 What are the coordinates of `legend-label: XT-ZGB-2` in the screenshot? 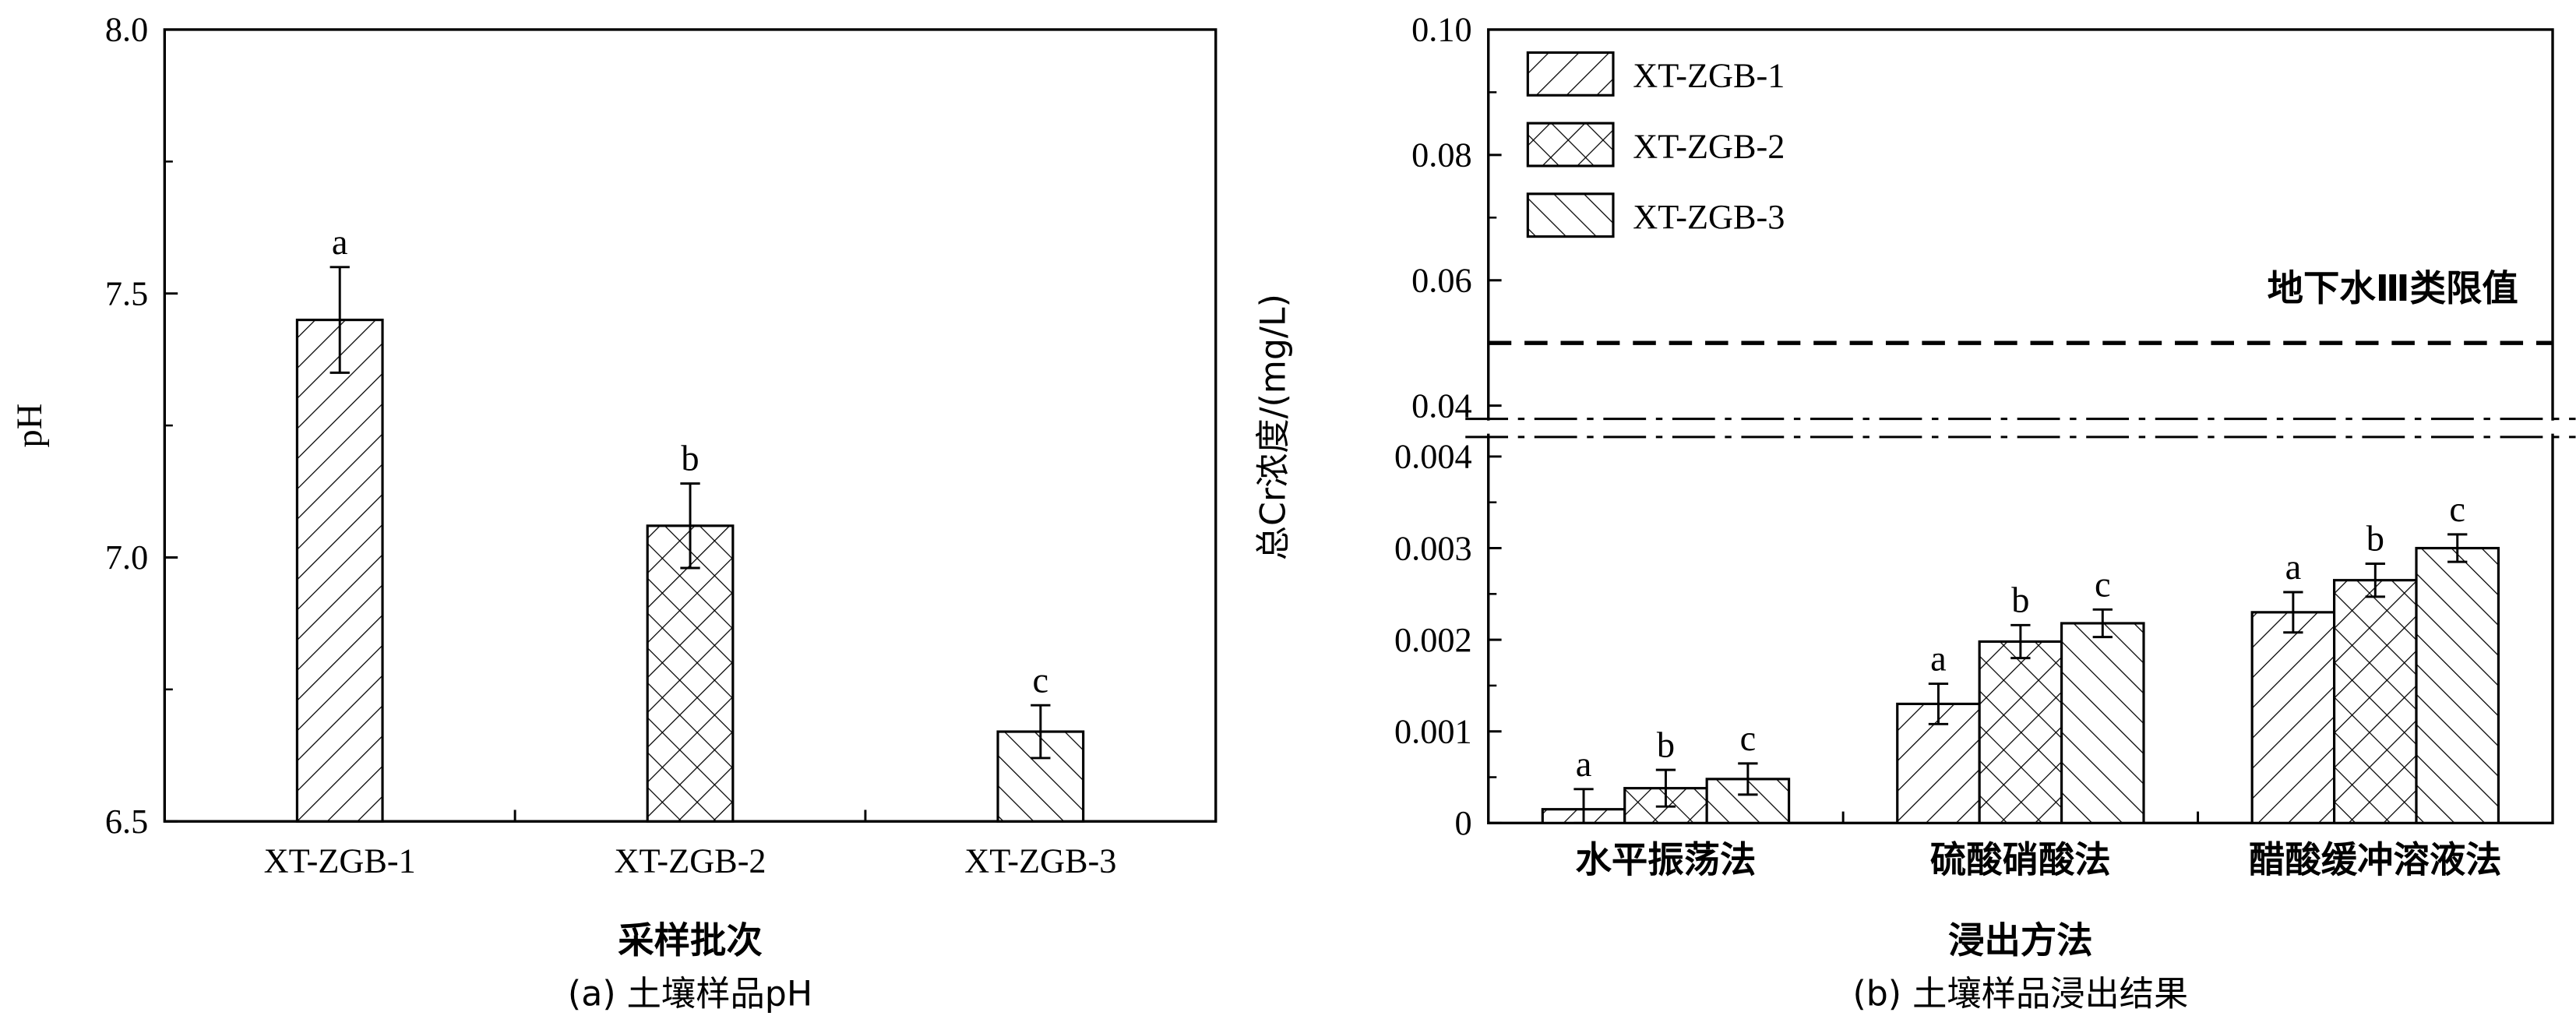 It's located at (1709, 146).